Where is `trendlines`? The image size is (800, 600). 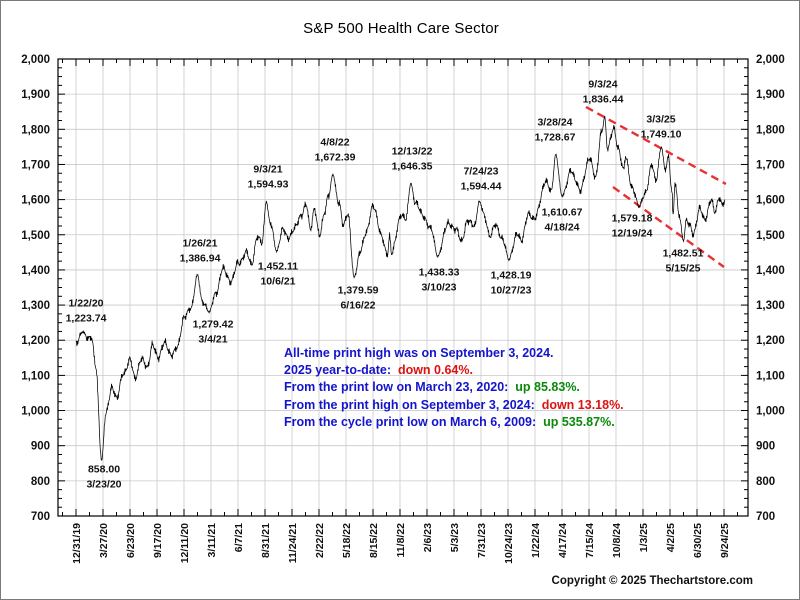 trendlines is located at coordinates (656, 186).